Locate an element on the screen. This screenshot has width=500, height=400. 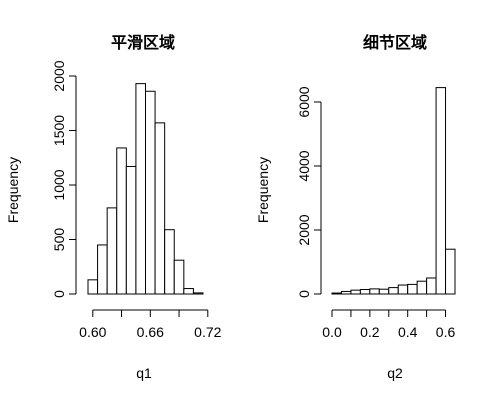
x-tick-label: 0.0 is located at coordinates (332, 332).